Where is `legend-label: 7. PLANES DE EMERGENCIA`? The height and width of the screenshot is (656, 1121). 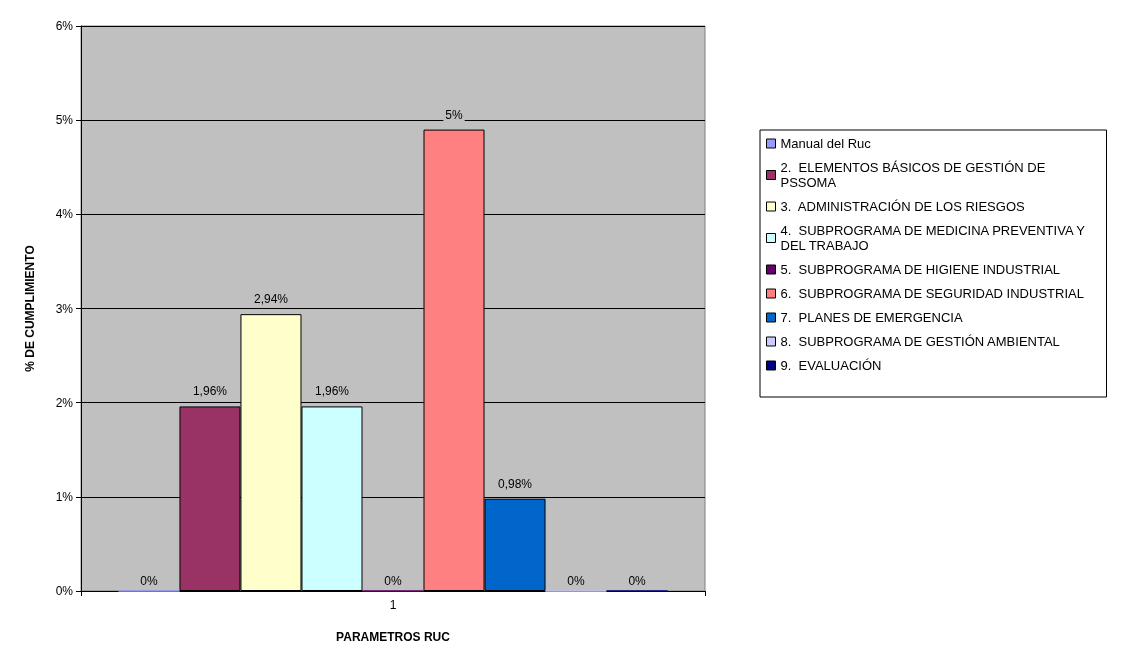
legend-label: 7. PLANES DE EMERGENCIA is located at coordinates (871, 317).